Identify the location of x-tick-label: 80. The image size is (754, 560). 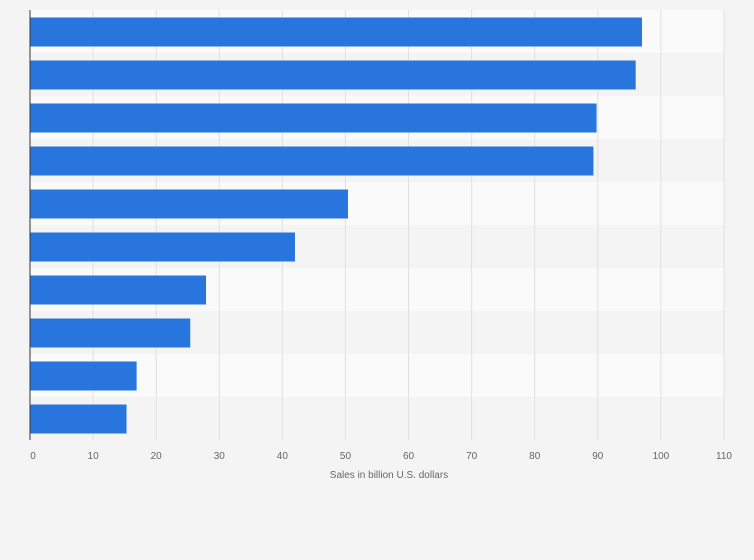
(535, 456).